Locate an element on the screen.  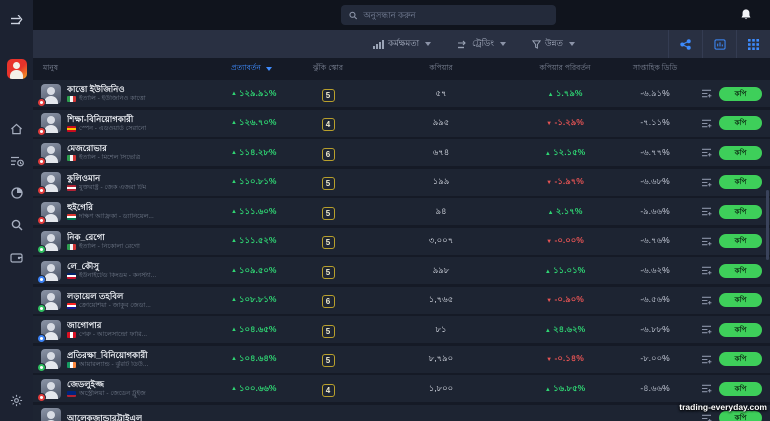
notifications-bell-icon is located at coordinates (746, 14).